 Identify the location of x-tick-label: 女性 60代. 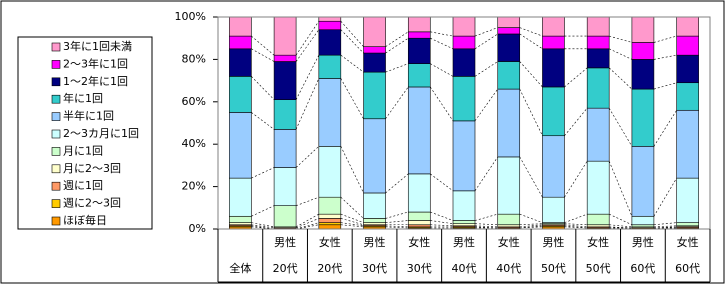
(688, 255).